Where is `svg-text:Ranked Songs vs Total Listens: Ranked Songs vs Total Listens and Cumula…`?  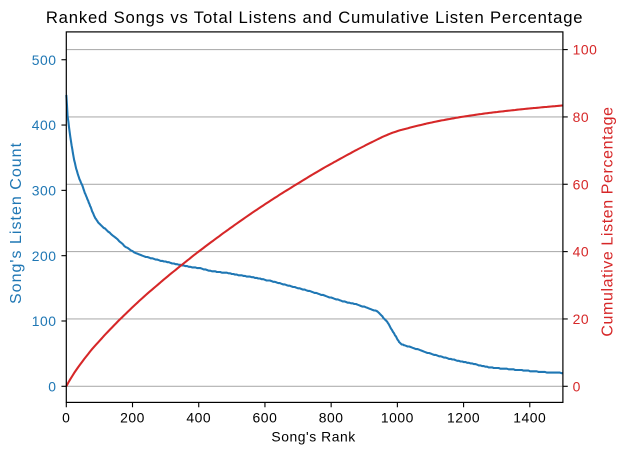 svg-text:Ranked Songs vs Total Listens: Ranked Songs vs Total Listens and Cumula… is located at coordinates (315, 17).